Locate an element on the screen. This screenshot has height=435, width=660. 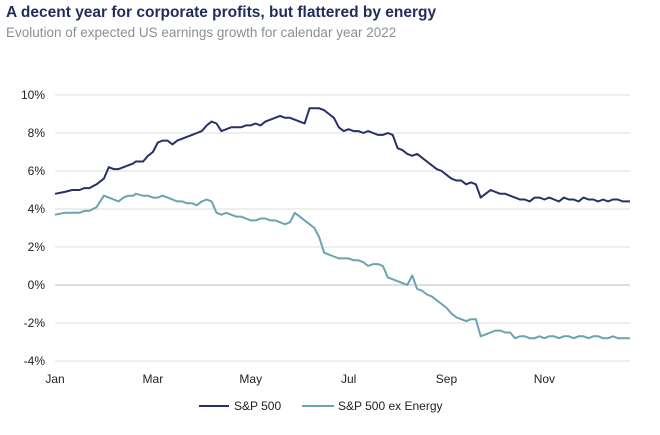
x-tick-label: Sep is located at coordinates (447, 379).